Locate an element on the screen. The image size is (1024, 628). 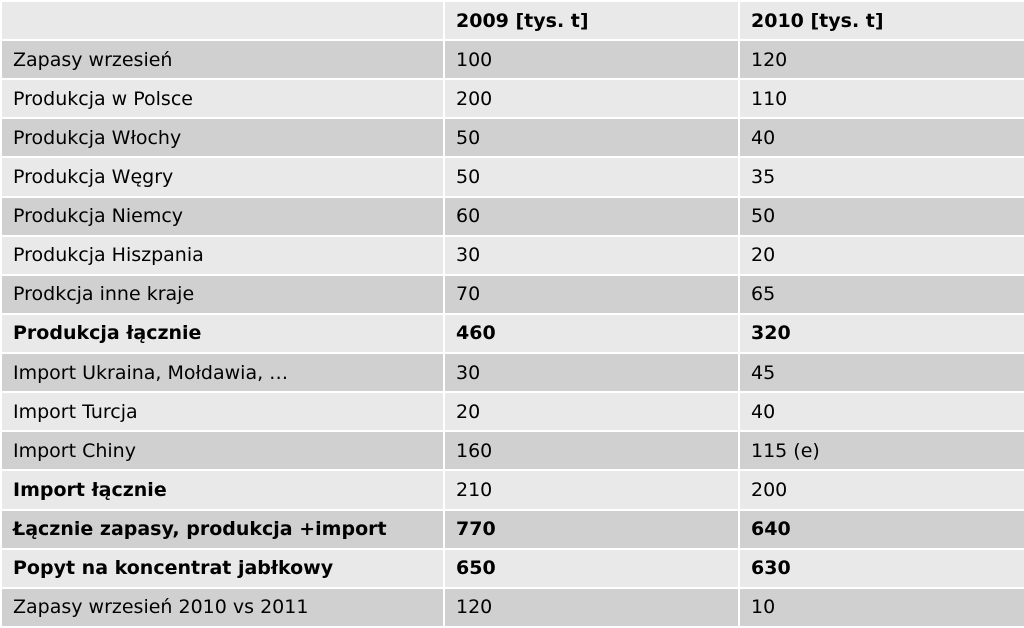
table-row: Import łącznie 210 200 is located at coordinates (512, 490).